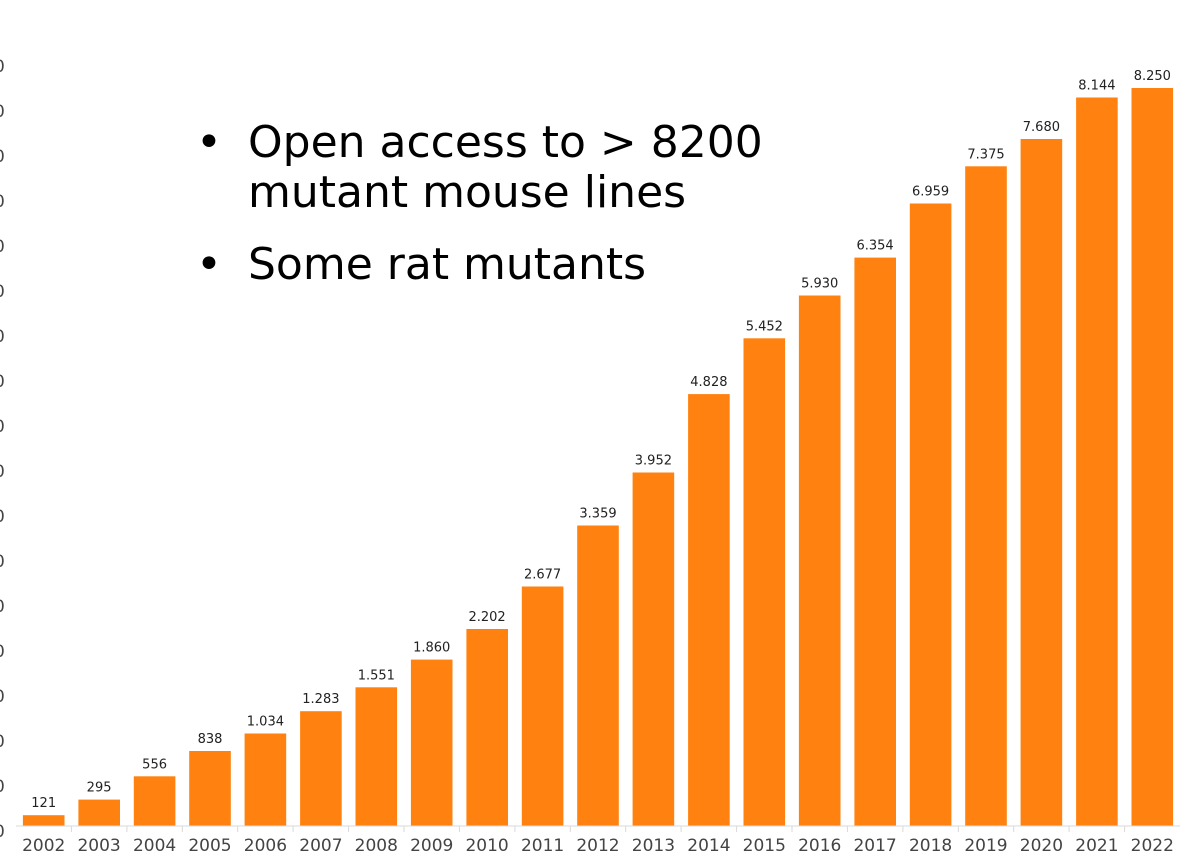  What do you see at coordinates (653, 461) in the screenshot?
I see `data-label-2013: 3.952` at bounding box center [653, 461].